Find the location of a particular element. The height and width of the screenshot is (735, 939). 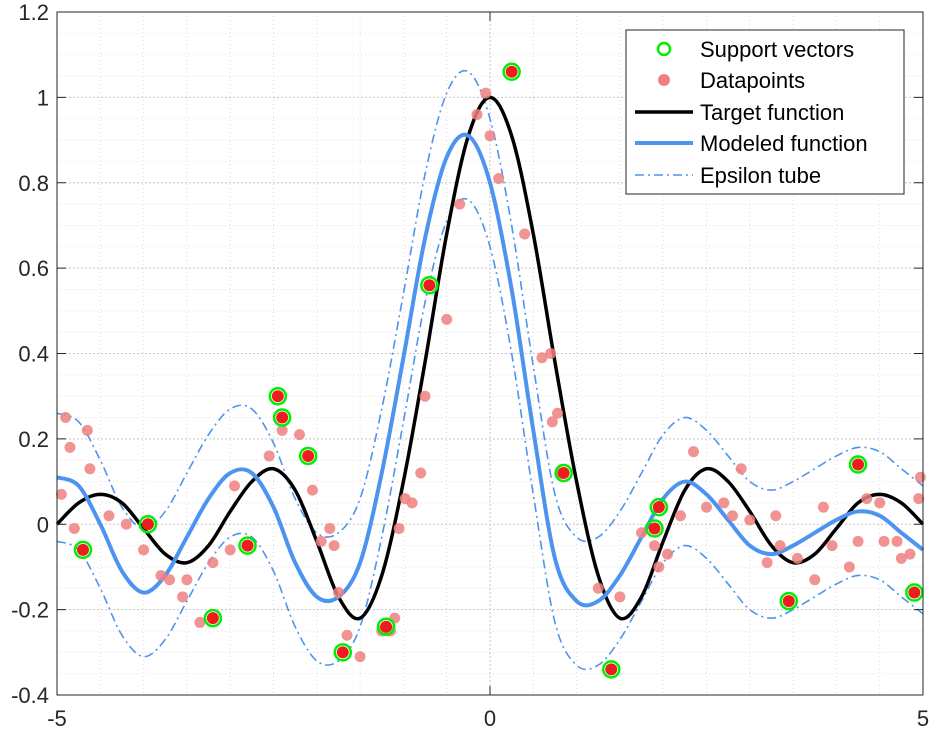

legend-item: Target function is located at coordinates (739, 112).